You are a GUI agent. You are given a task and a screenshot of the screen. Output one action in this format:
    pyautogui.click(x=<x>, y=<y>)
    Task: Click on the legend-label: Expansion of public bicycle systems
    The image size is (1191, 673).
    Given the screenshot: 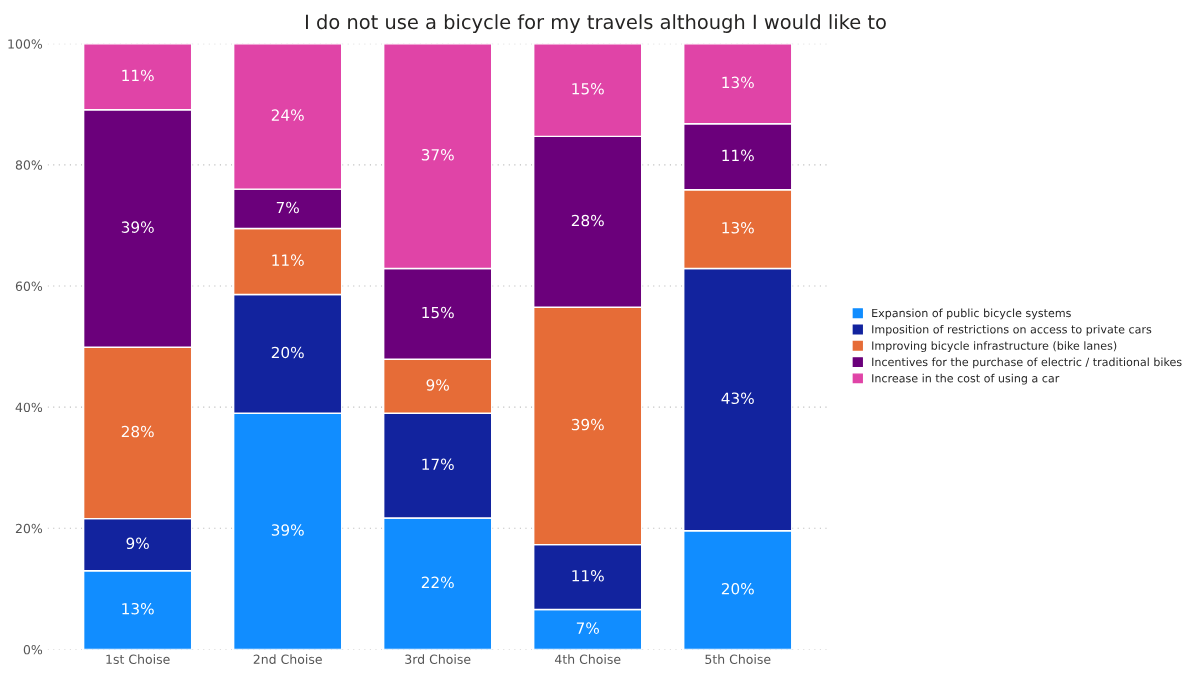 What is the action you would take?
    pyautogui.click(x=971, y=314)
    